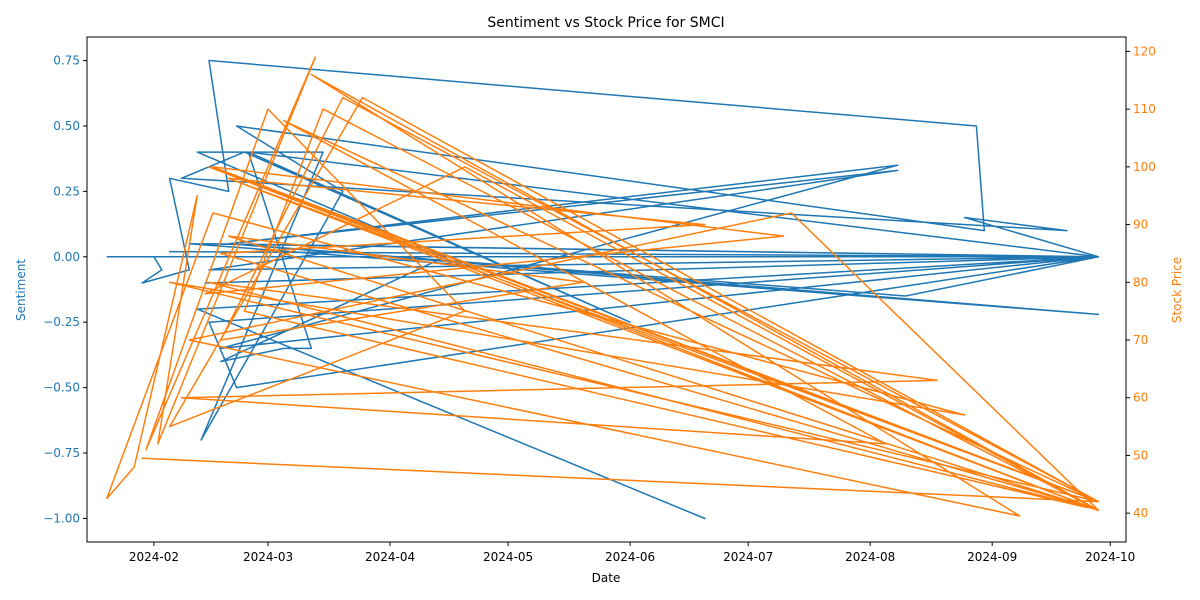 This screenshot has width=1200, height=600. I want to click on y-axis-left: 0.75 0.50 0.25 0.00 −0.25 −0.50 −0.75 −1.00, so click(65, 289).